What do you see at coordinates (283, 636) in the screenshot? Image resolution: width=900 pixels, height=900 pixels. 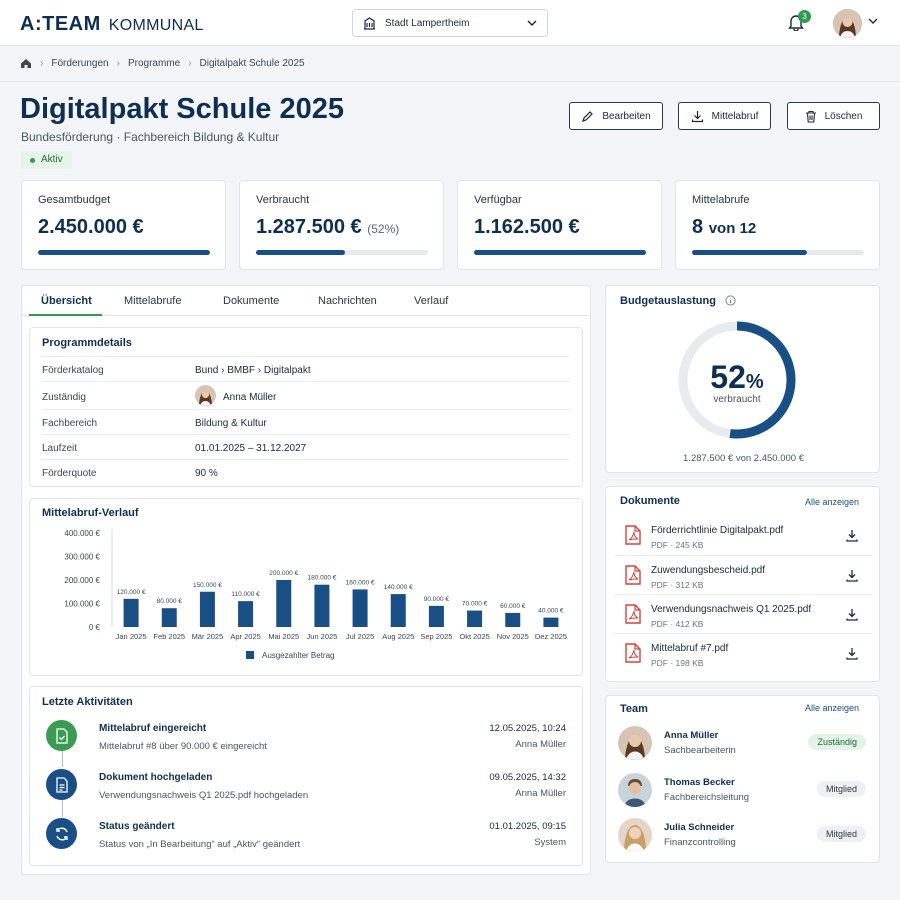 I see `x-tick-label: Mai 2025` at bounding box center [283, 636].